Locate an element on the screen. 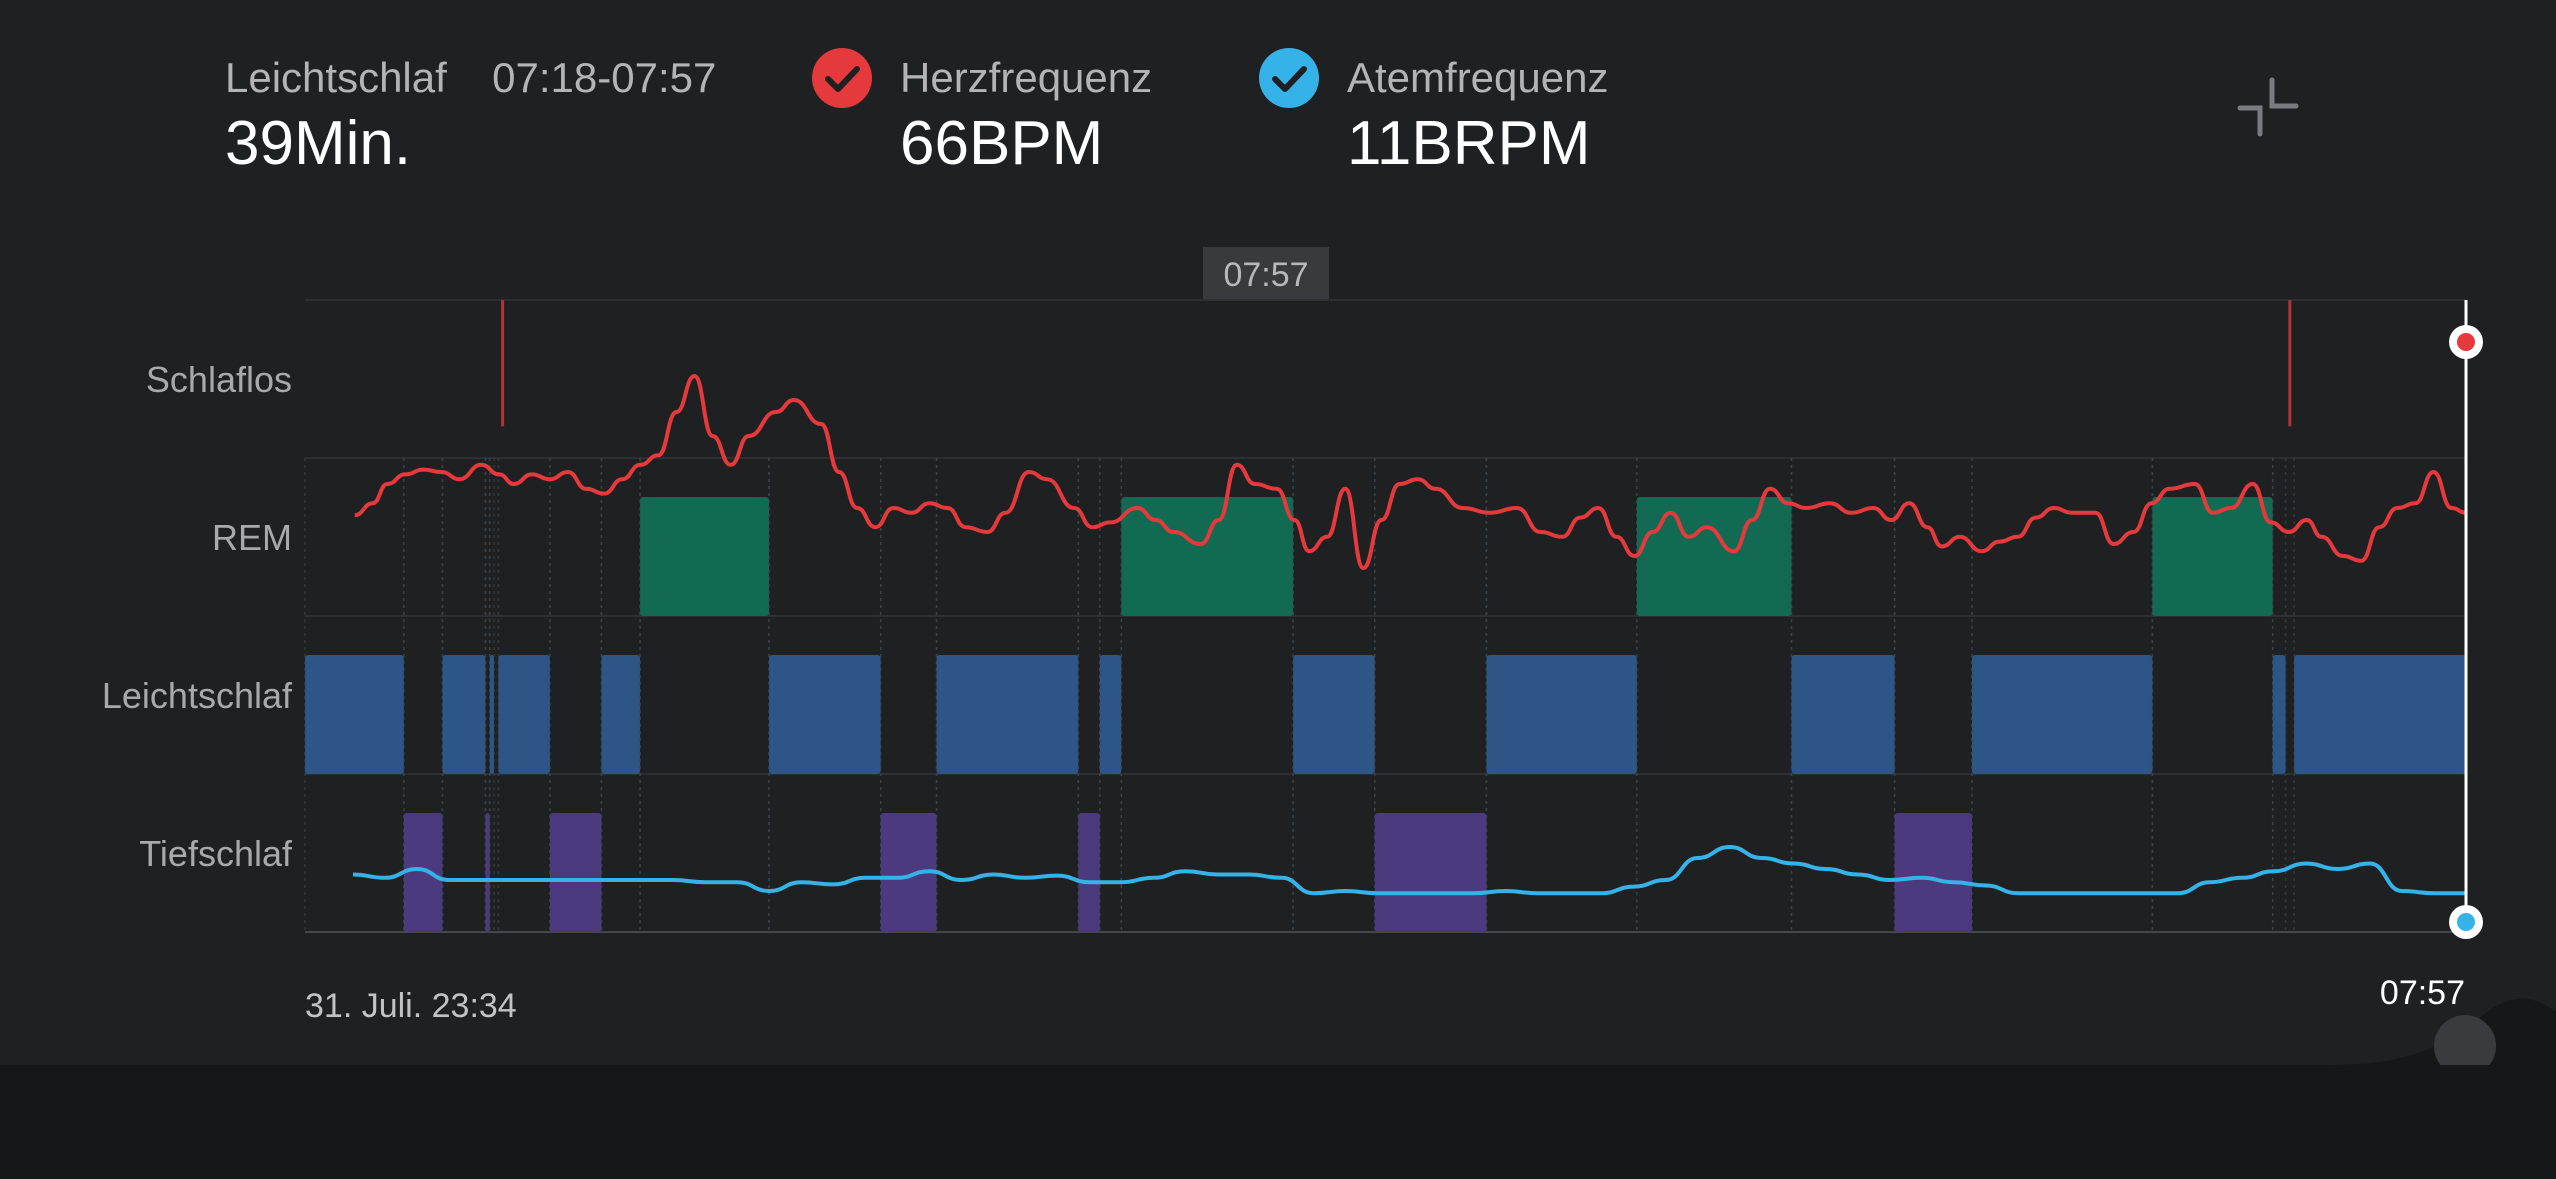  cursor-time-label-box: 07:57 is located at coordinates (1266, 273).